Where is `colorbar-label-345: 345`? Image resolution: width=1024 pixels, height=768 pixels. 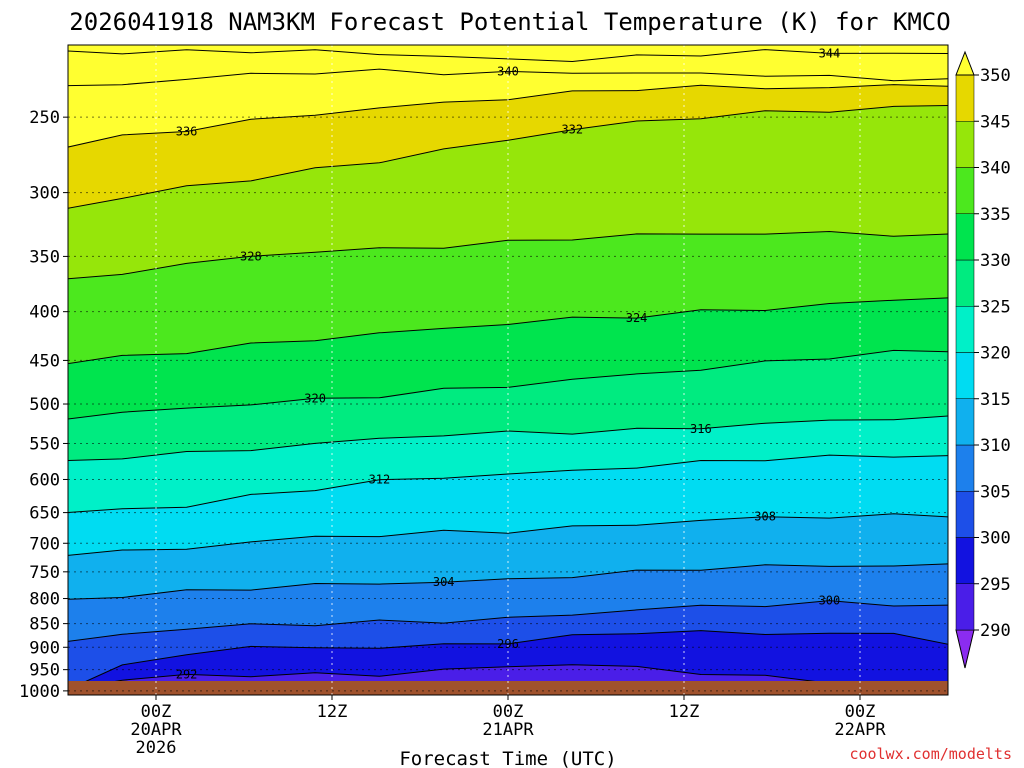
colorbar-label-345: 345 is located at coordinates (995, 122).